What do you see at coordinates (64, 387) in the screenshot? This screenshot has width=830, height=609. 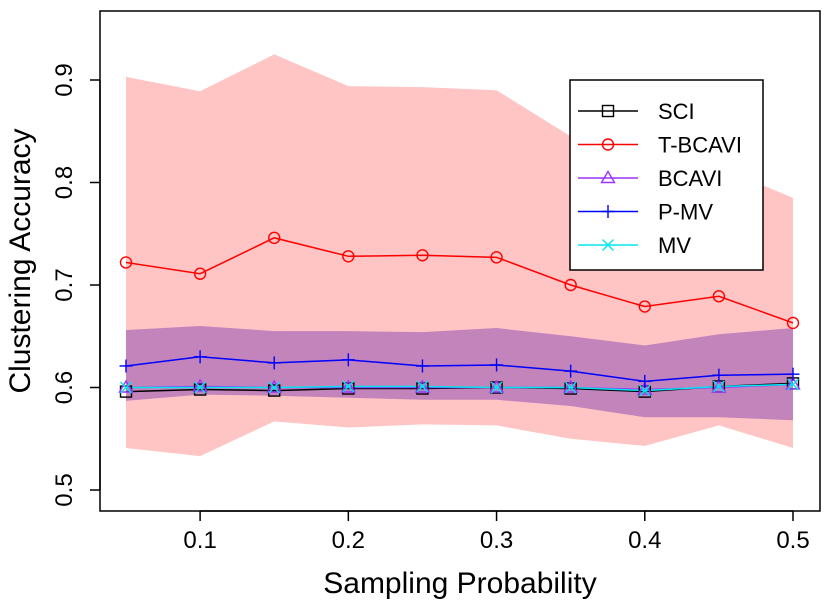 I see `y-tick-label-1: 0.6` at bounding box center [64, 387].